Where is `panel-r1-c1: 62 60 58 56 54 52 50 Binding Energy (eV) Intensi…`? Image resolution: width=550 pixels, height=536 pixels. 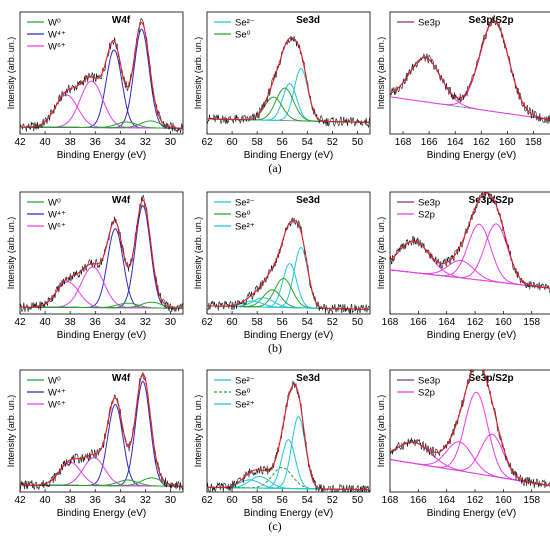
panel-r1-c1: 62 60 58 56 54 52 50 Binding Energy (eV) Intensi… is located at coordinates (282, 266).